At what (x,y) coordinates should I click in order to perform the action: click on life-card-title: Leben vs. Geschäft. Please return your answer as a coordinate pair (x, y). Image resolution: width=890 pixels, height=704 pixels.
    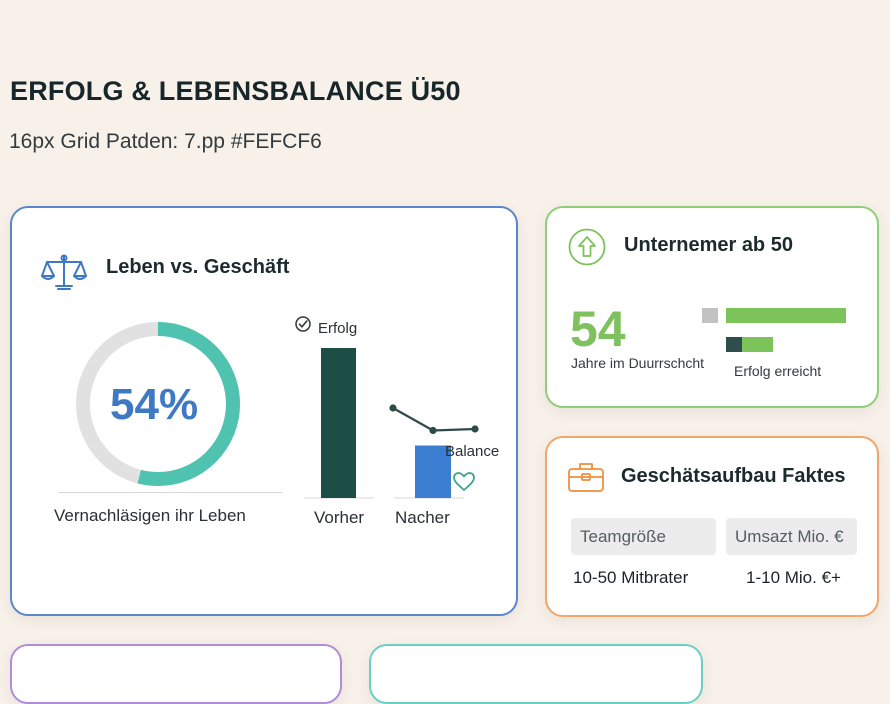
    Looking at the image, I should click on (198, 267).